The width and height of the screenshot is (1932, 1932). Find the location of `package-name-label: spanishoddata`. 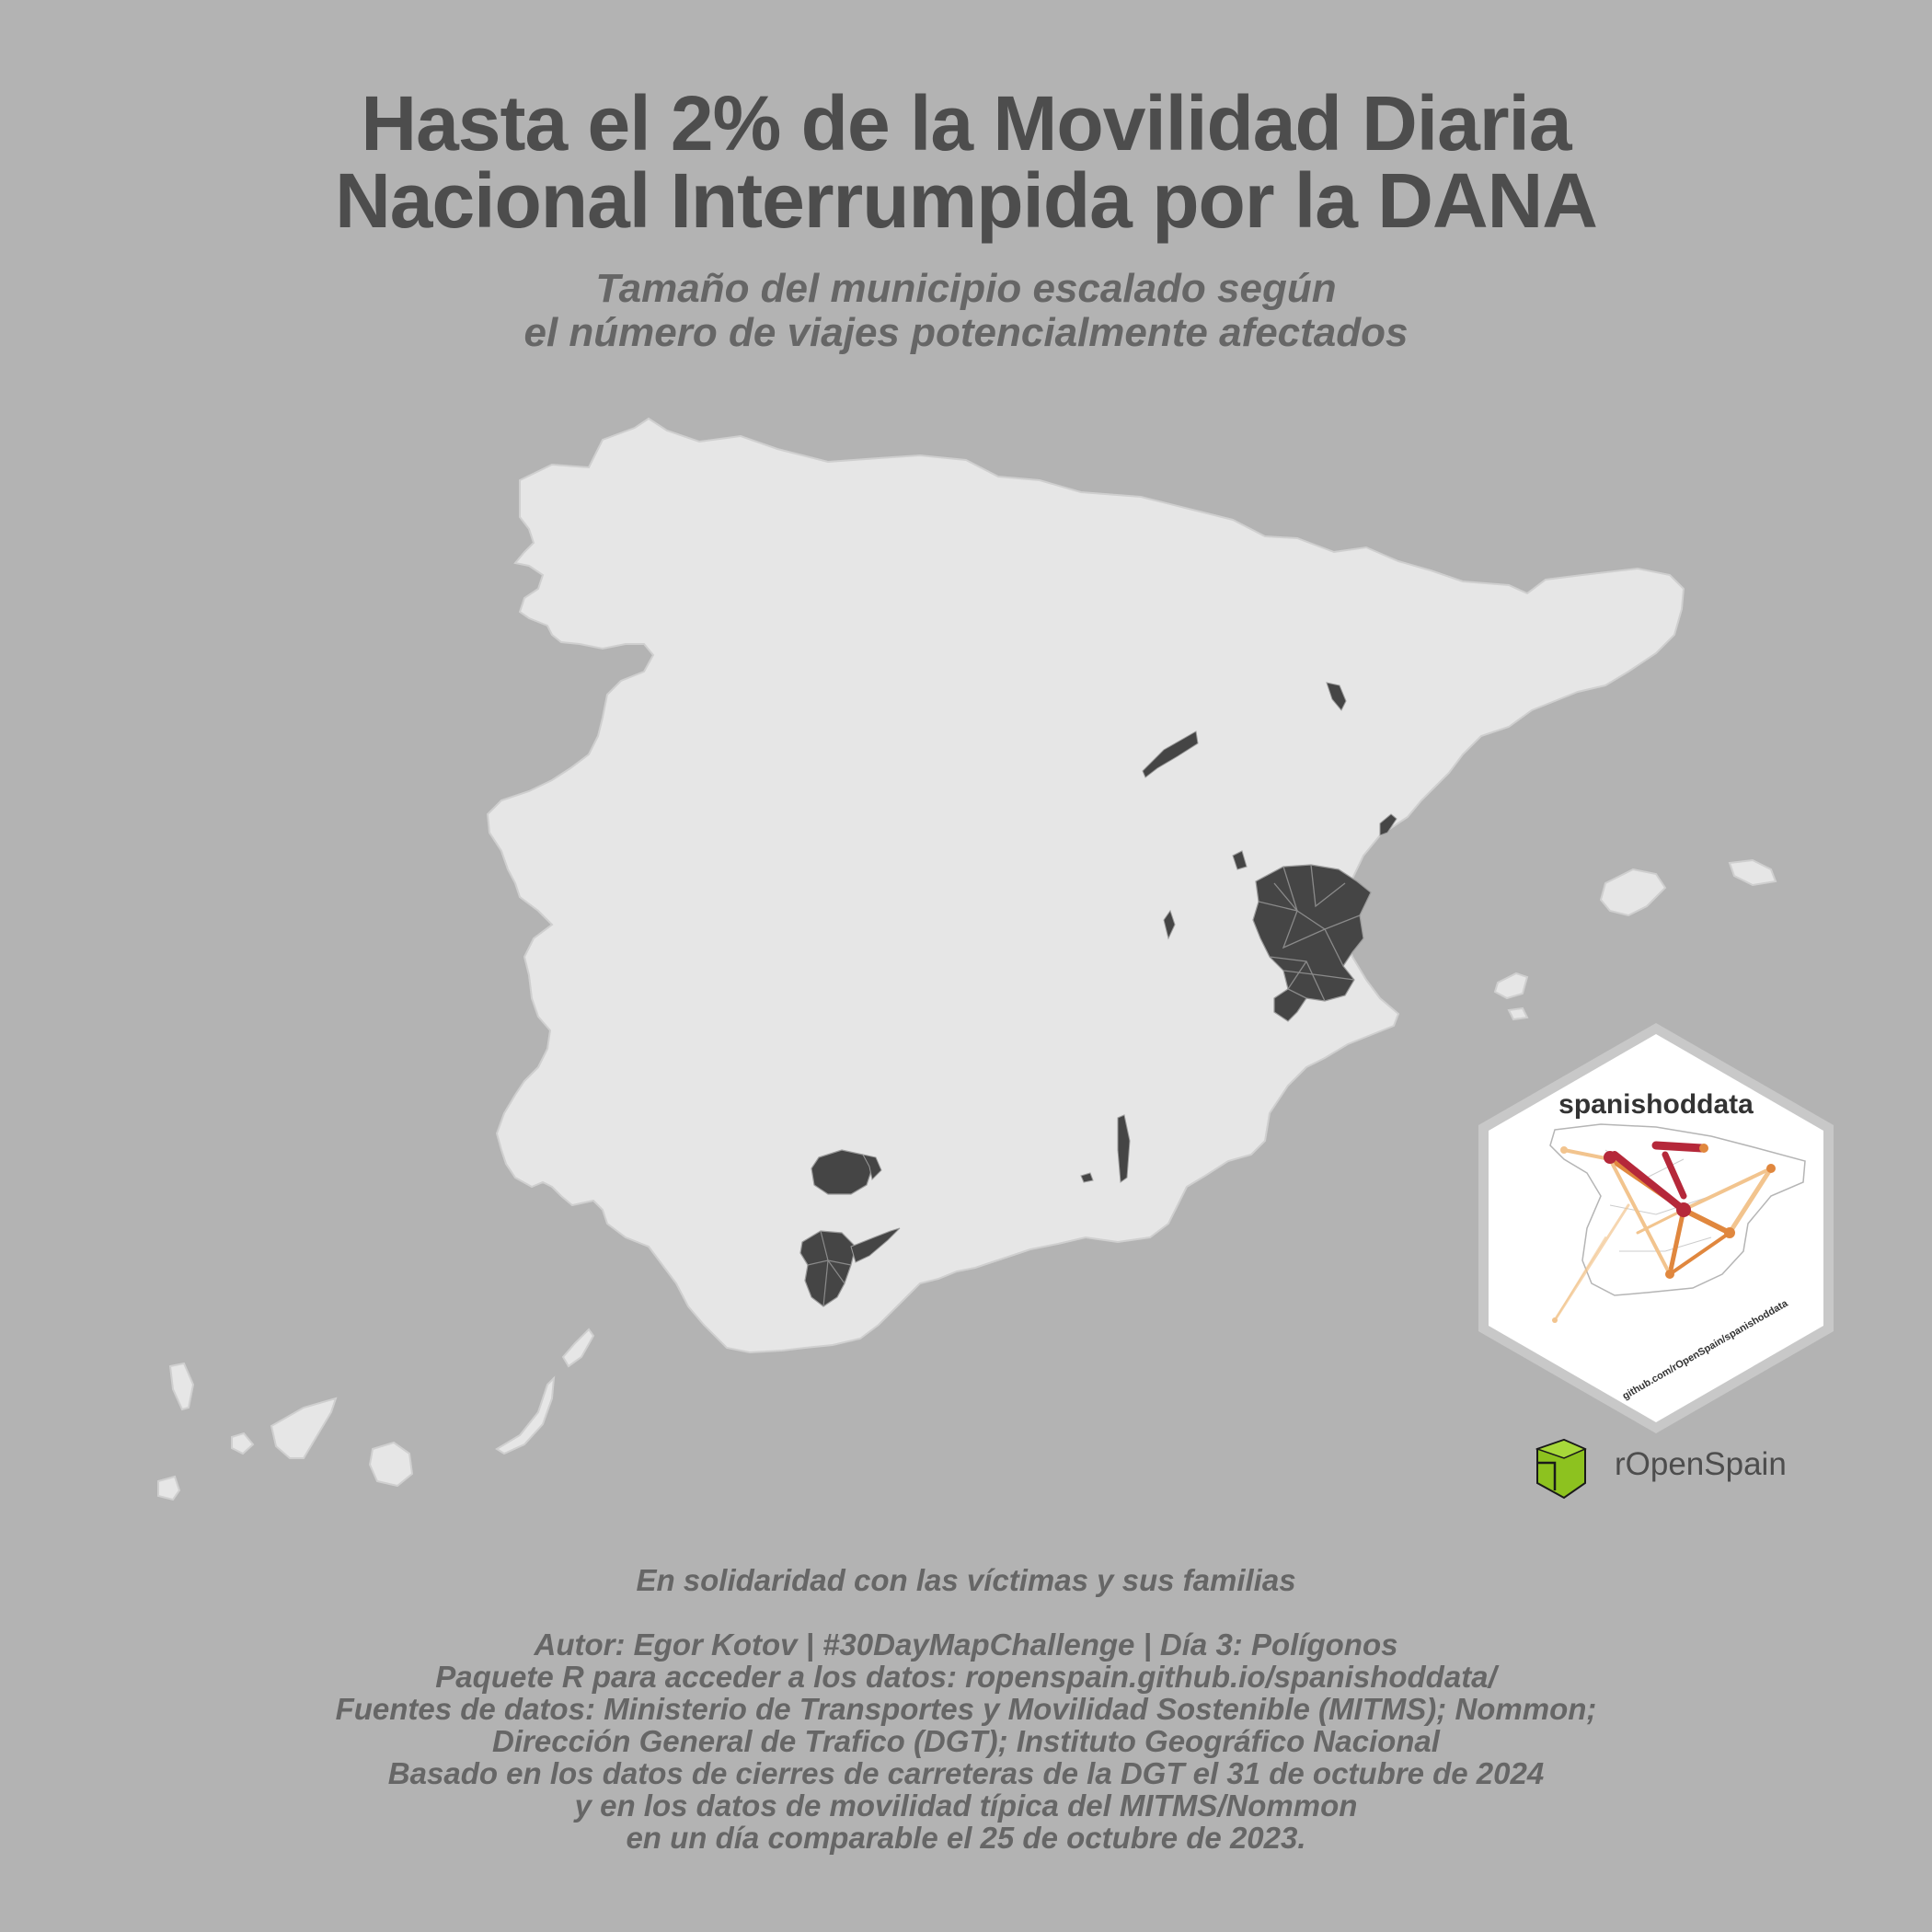

package-name-label: spanishoddata is located at coordinates (1656, 1104).